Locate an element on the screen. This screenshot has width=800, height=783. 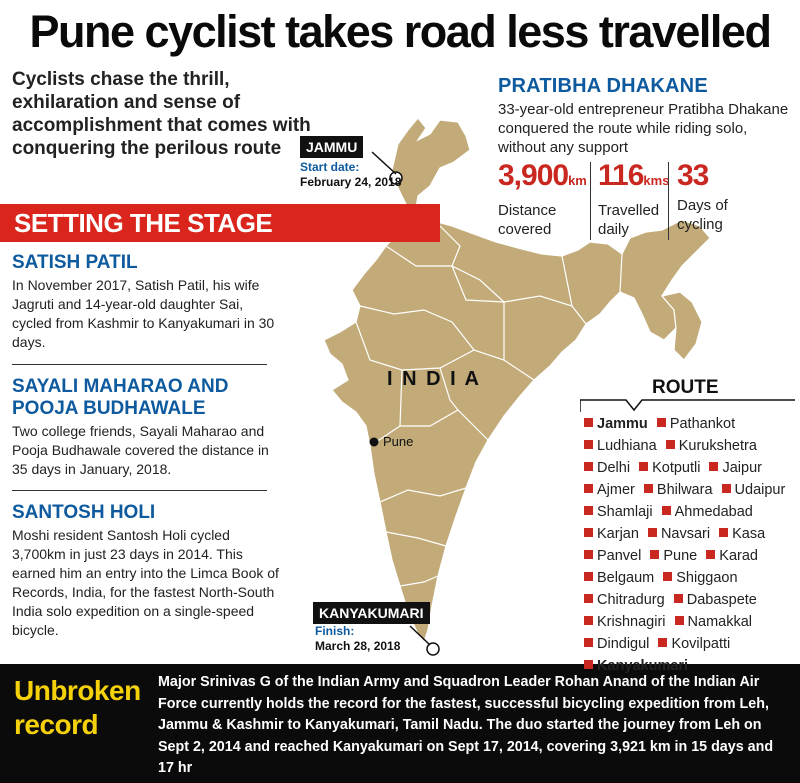
route-row: Kanyakumari is located at coordinates (638, 666).